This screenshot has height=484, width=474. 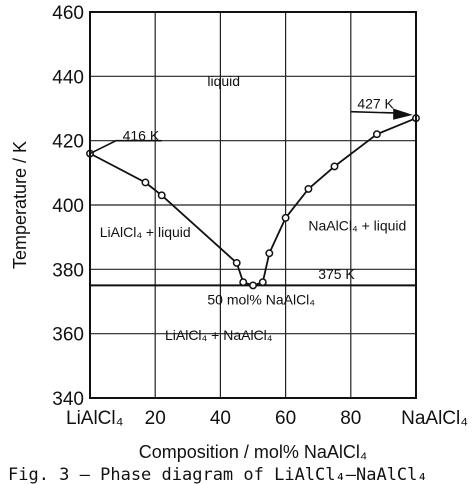 What do you see at coordinates (350, 418) in the screenshot?
I see `x-tick-label: 80` at bounding box center [350, 418].